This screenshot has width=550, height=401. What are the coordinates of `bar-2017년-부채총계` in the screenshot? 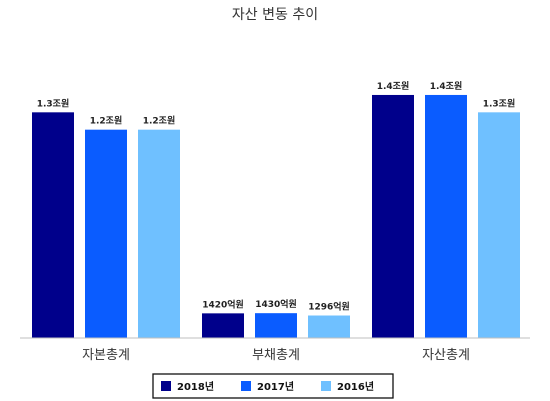 It's located at (276, 325).